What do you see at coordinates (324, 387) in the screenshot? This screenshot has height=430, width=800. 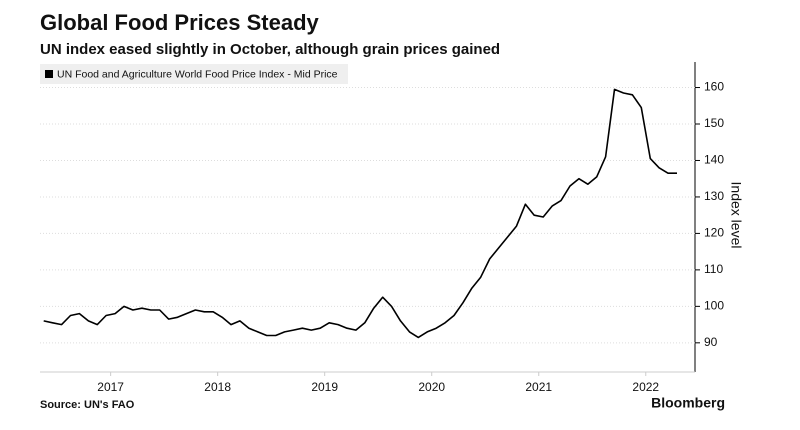 I see `x-tick-label: 2019` at bounding box center [324, 387].